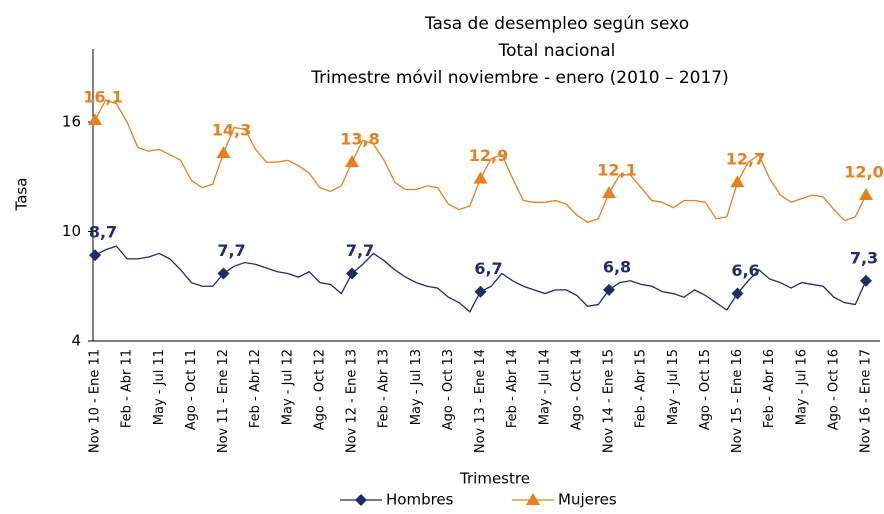 The image size is (884, 514). Describe the element at coordinates (737, 401) in the screenshot. I see `x-tick-label: Nov 15 - Ene 16` at that location.